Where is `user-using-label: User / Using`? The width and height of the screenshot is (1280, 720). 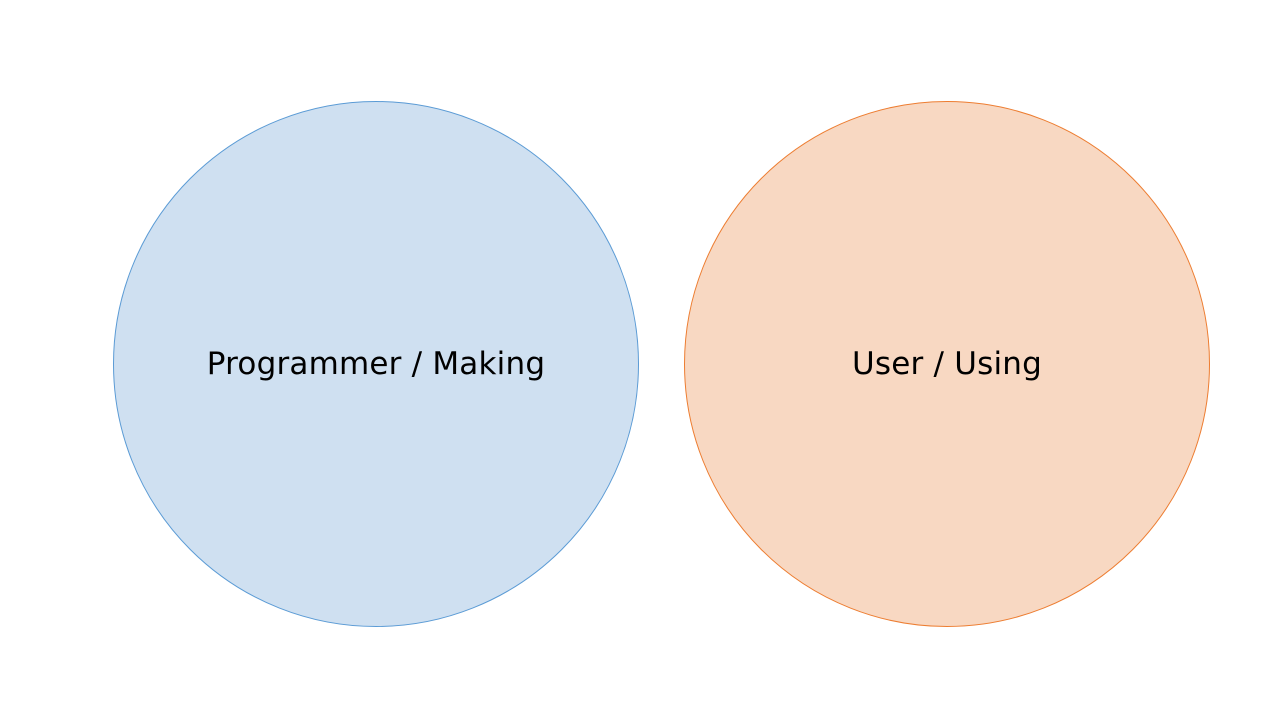 user-using-label: User / Using is located at coordinates (947, 364).